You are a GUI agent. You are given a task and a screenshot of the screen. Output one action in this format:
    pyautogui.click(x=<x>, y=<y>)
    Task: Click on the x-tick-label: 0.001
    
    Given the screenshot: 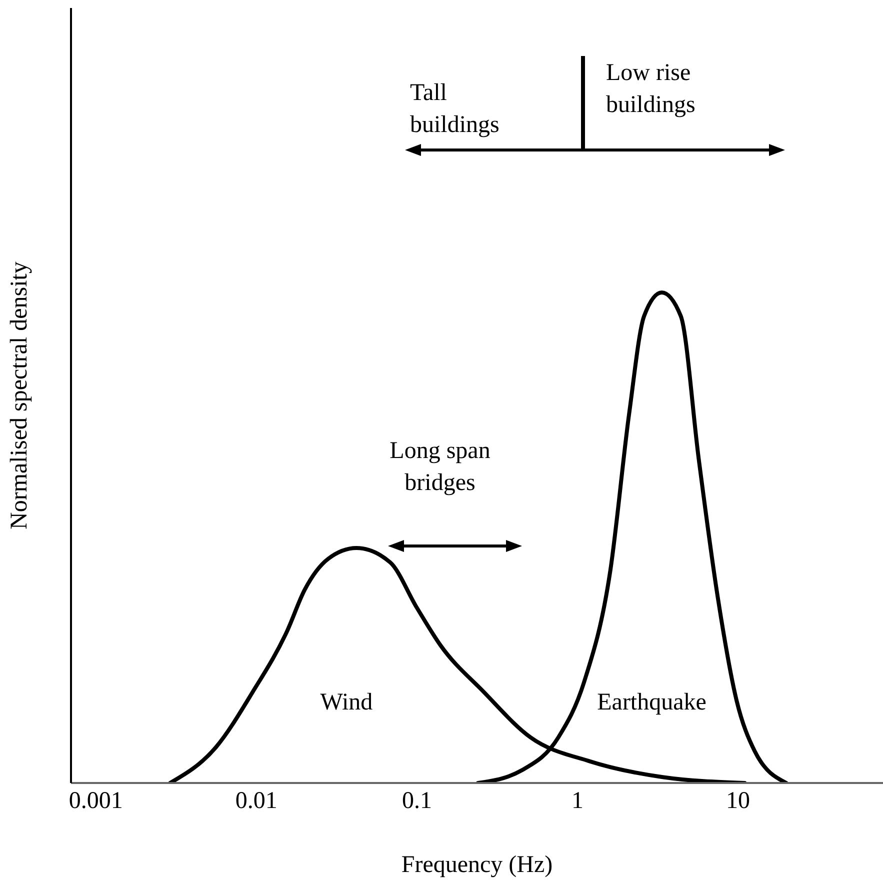 What is the action you would take?
    pyautogui.click(x=95, y=801)
    